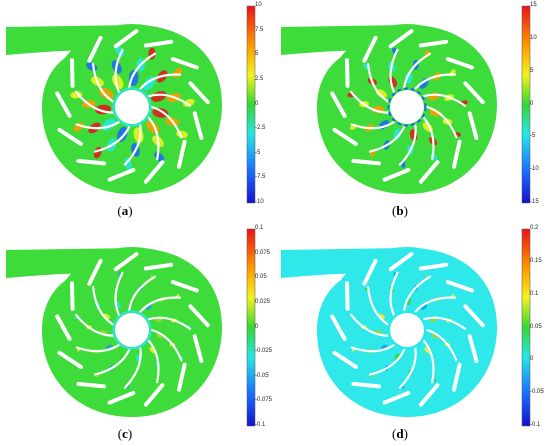  I want to click on caption-letter: d, so click(400, 433).